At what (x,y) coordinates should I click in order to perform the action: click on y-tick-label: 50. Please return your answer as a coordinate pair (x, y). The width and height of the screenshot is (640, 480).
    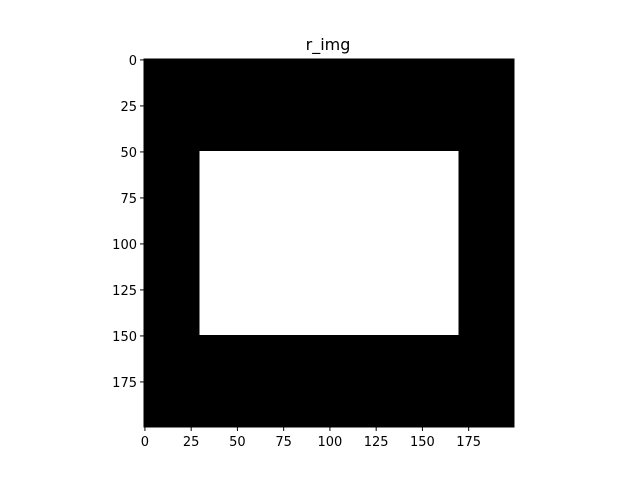
    Looking at the image, I should click on (128, 153).